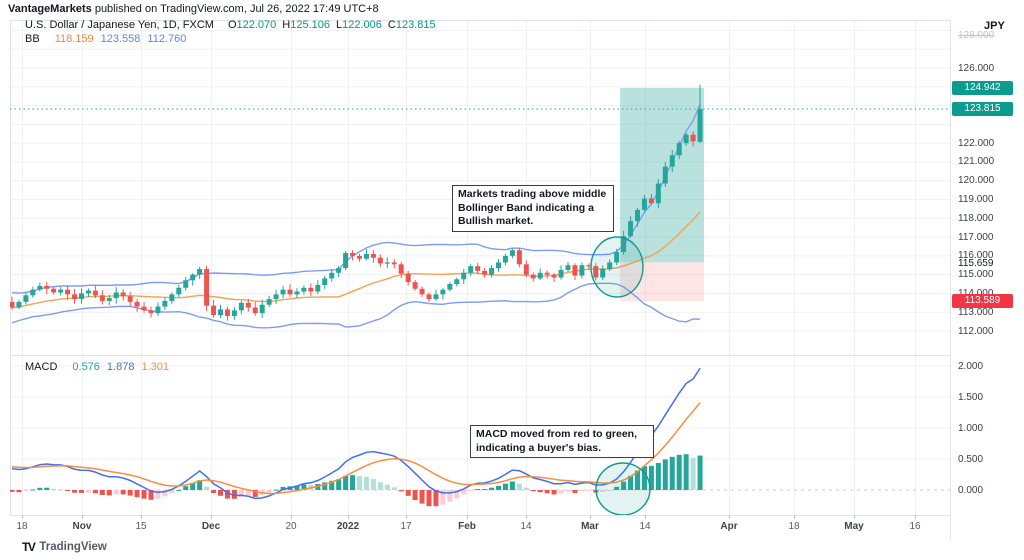 The height and width of the screenshot is (560, 1024). I want to click on price-axis-label: 117.000, so click(976, 237).